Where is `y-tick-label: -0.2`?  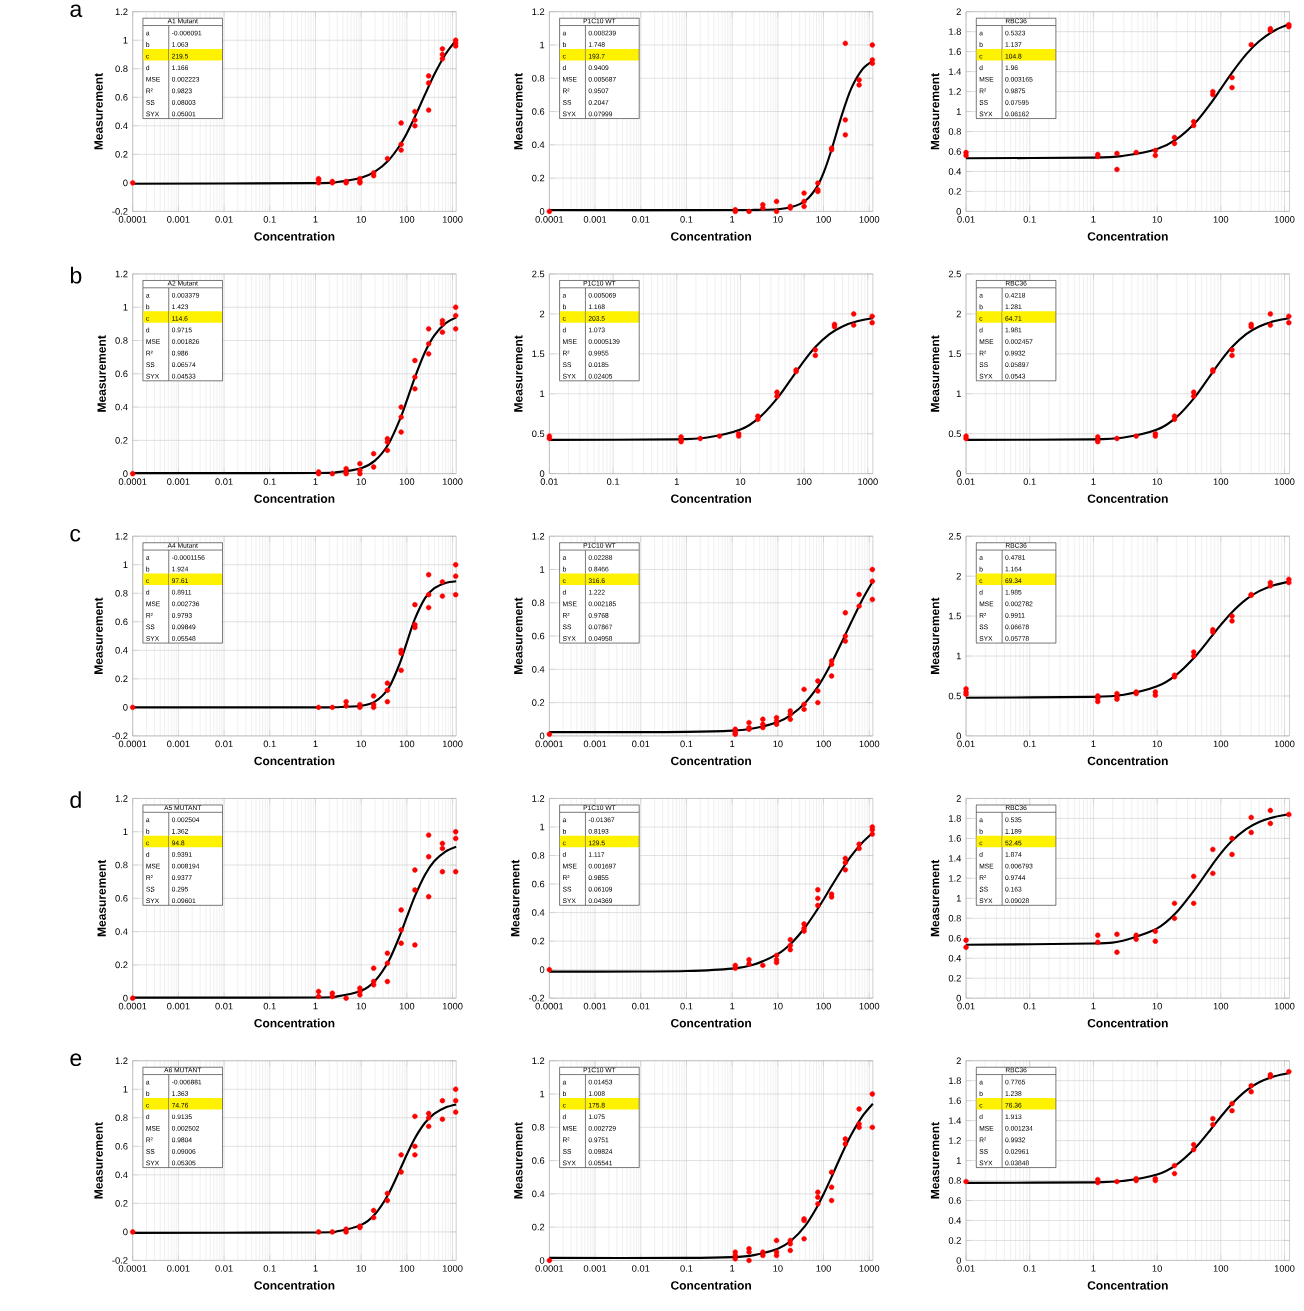 y-tick-label: -0.2 is located at coordinates (120, 736).